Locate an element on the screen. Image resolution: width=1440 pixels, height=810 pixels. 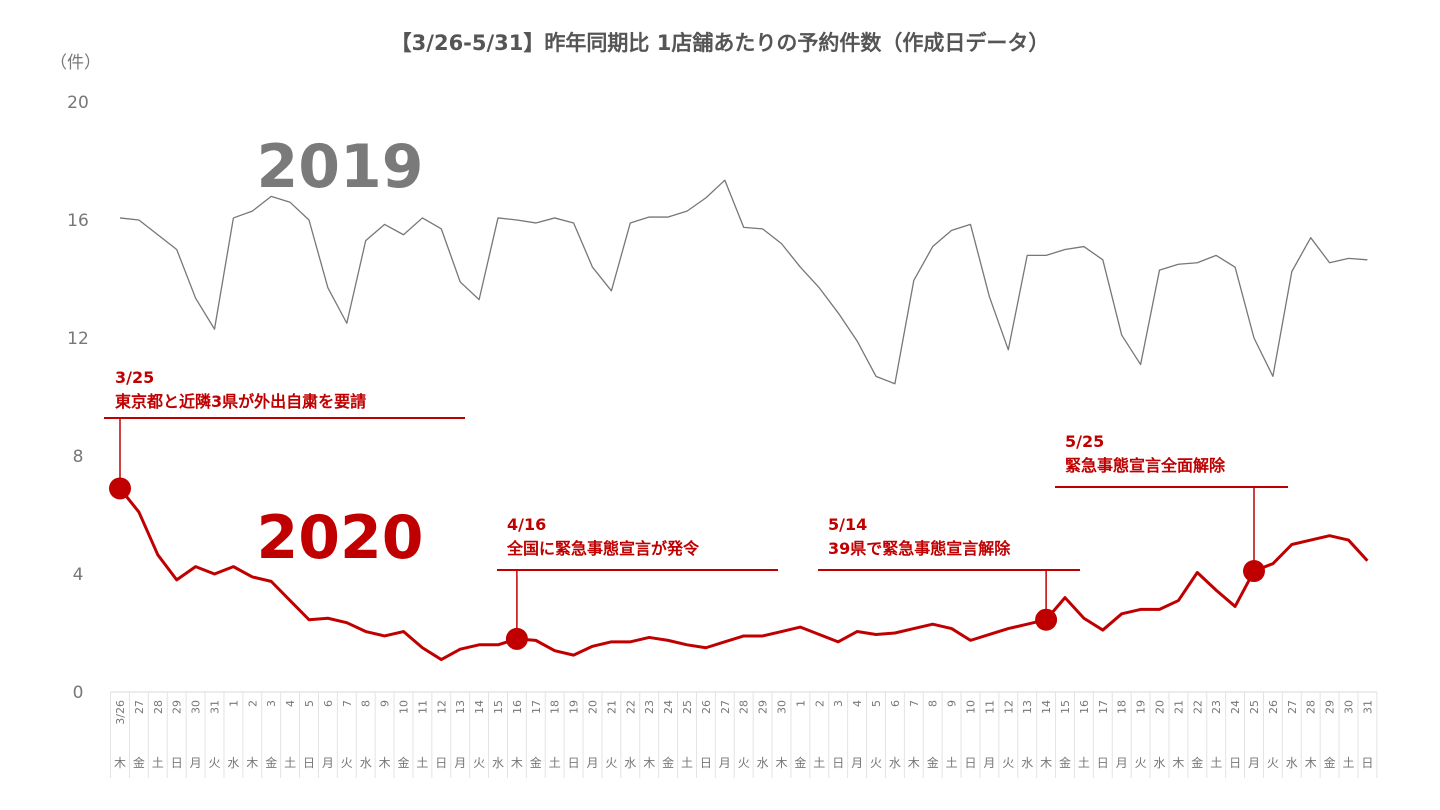
x-tick-date: 1 is located at coordinates (800, 703).